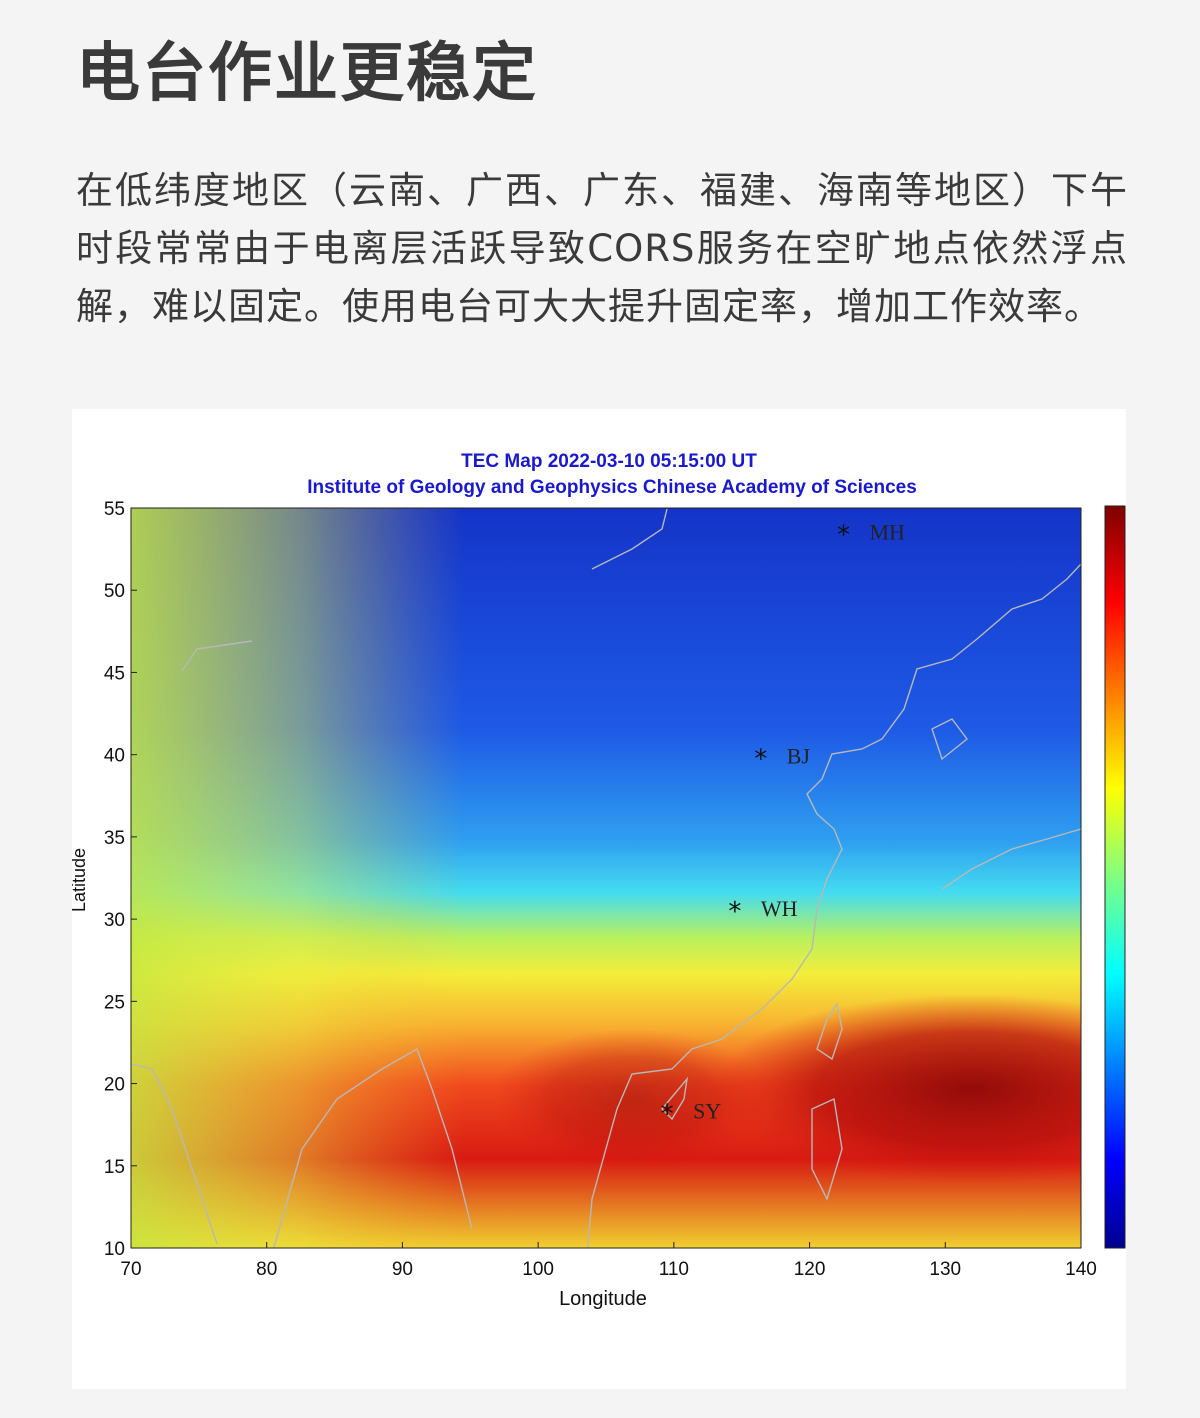 The height and width of the screenshot is (1418, 1200). What do you see at coordinates (114, 838) in the screenshot?
I see `y-tick-label: 35` at bounding box center [114, 838].